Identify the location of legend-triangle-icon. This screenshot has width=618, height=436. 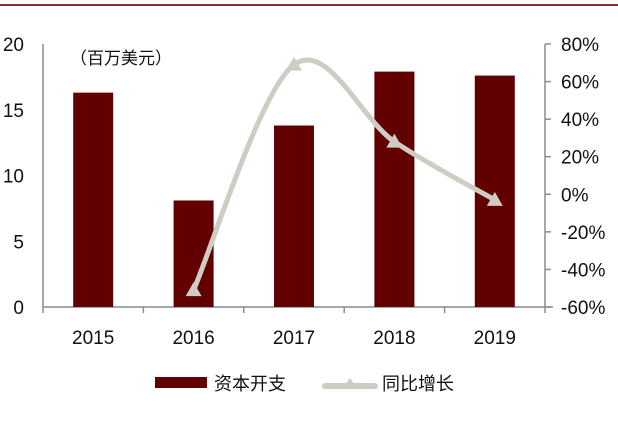
(350, 382).